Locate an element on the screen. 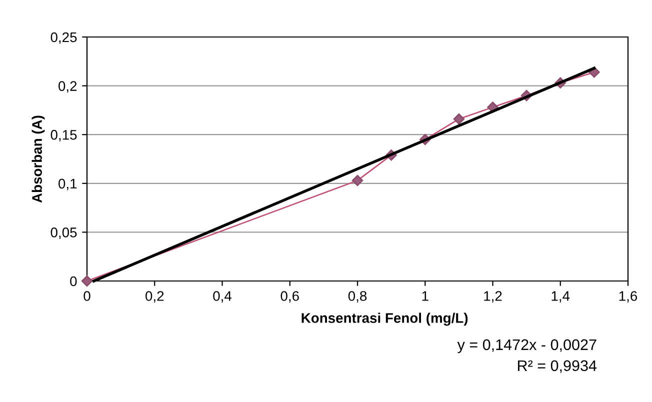  y-tick-label: 0,2 is located at coordinates (67, 87).